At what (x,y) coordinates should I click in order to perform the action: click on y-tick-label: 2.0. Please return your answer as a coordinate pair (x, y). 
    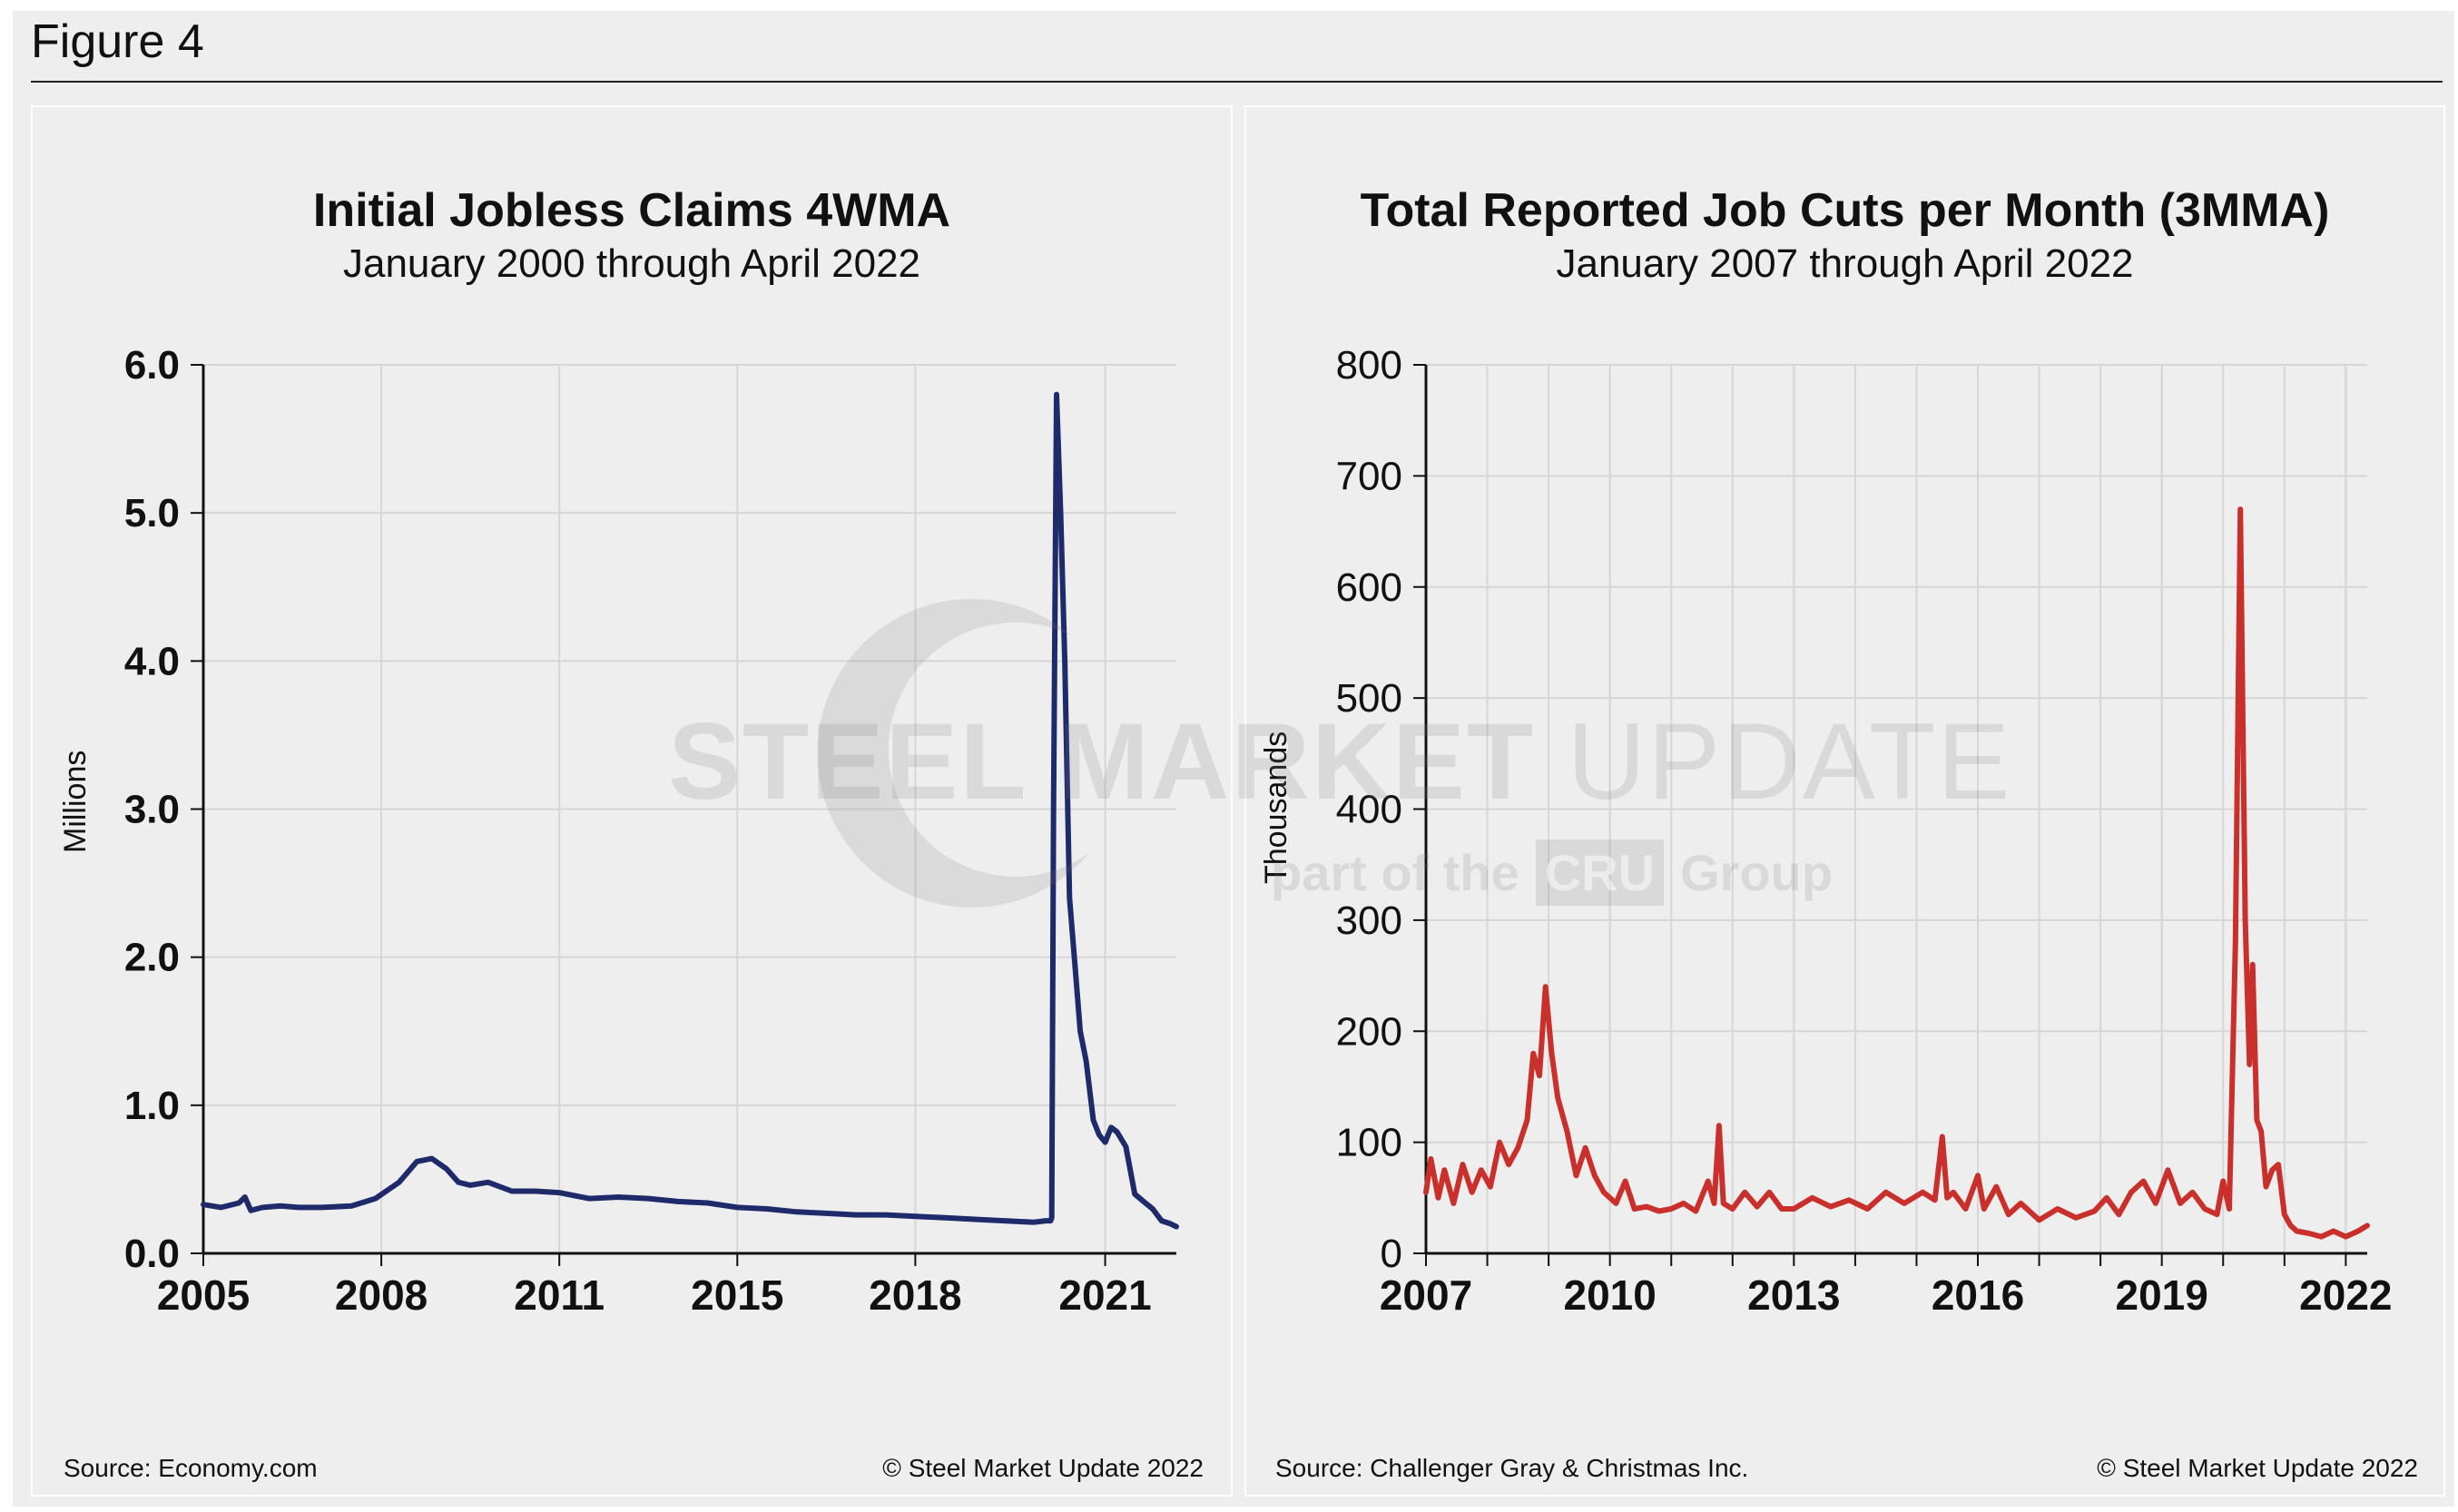
    Looking at the image, I should click on (152, 958).